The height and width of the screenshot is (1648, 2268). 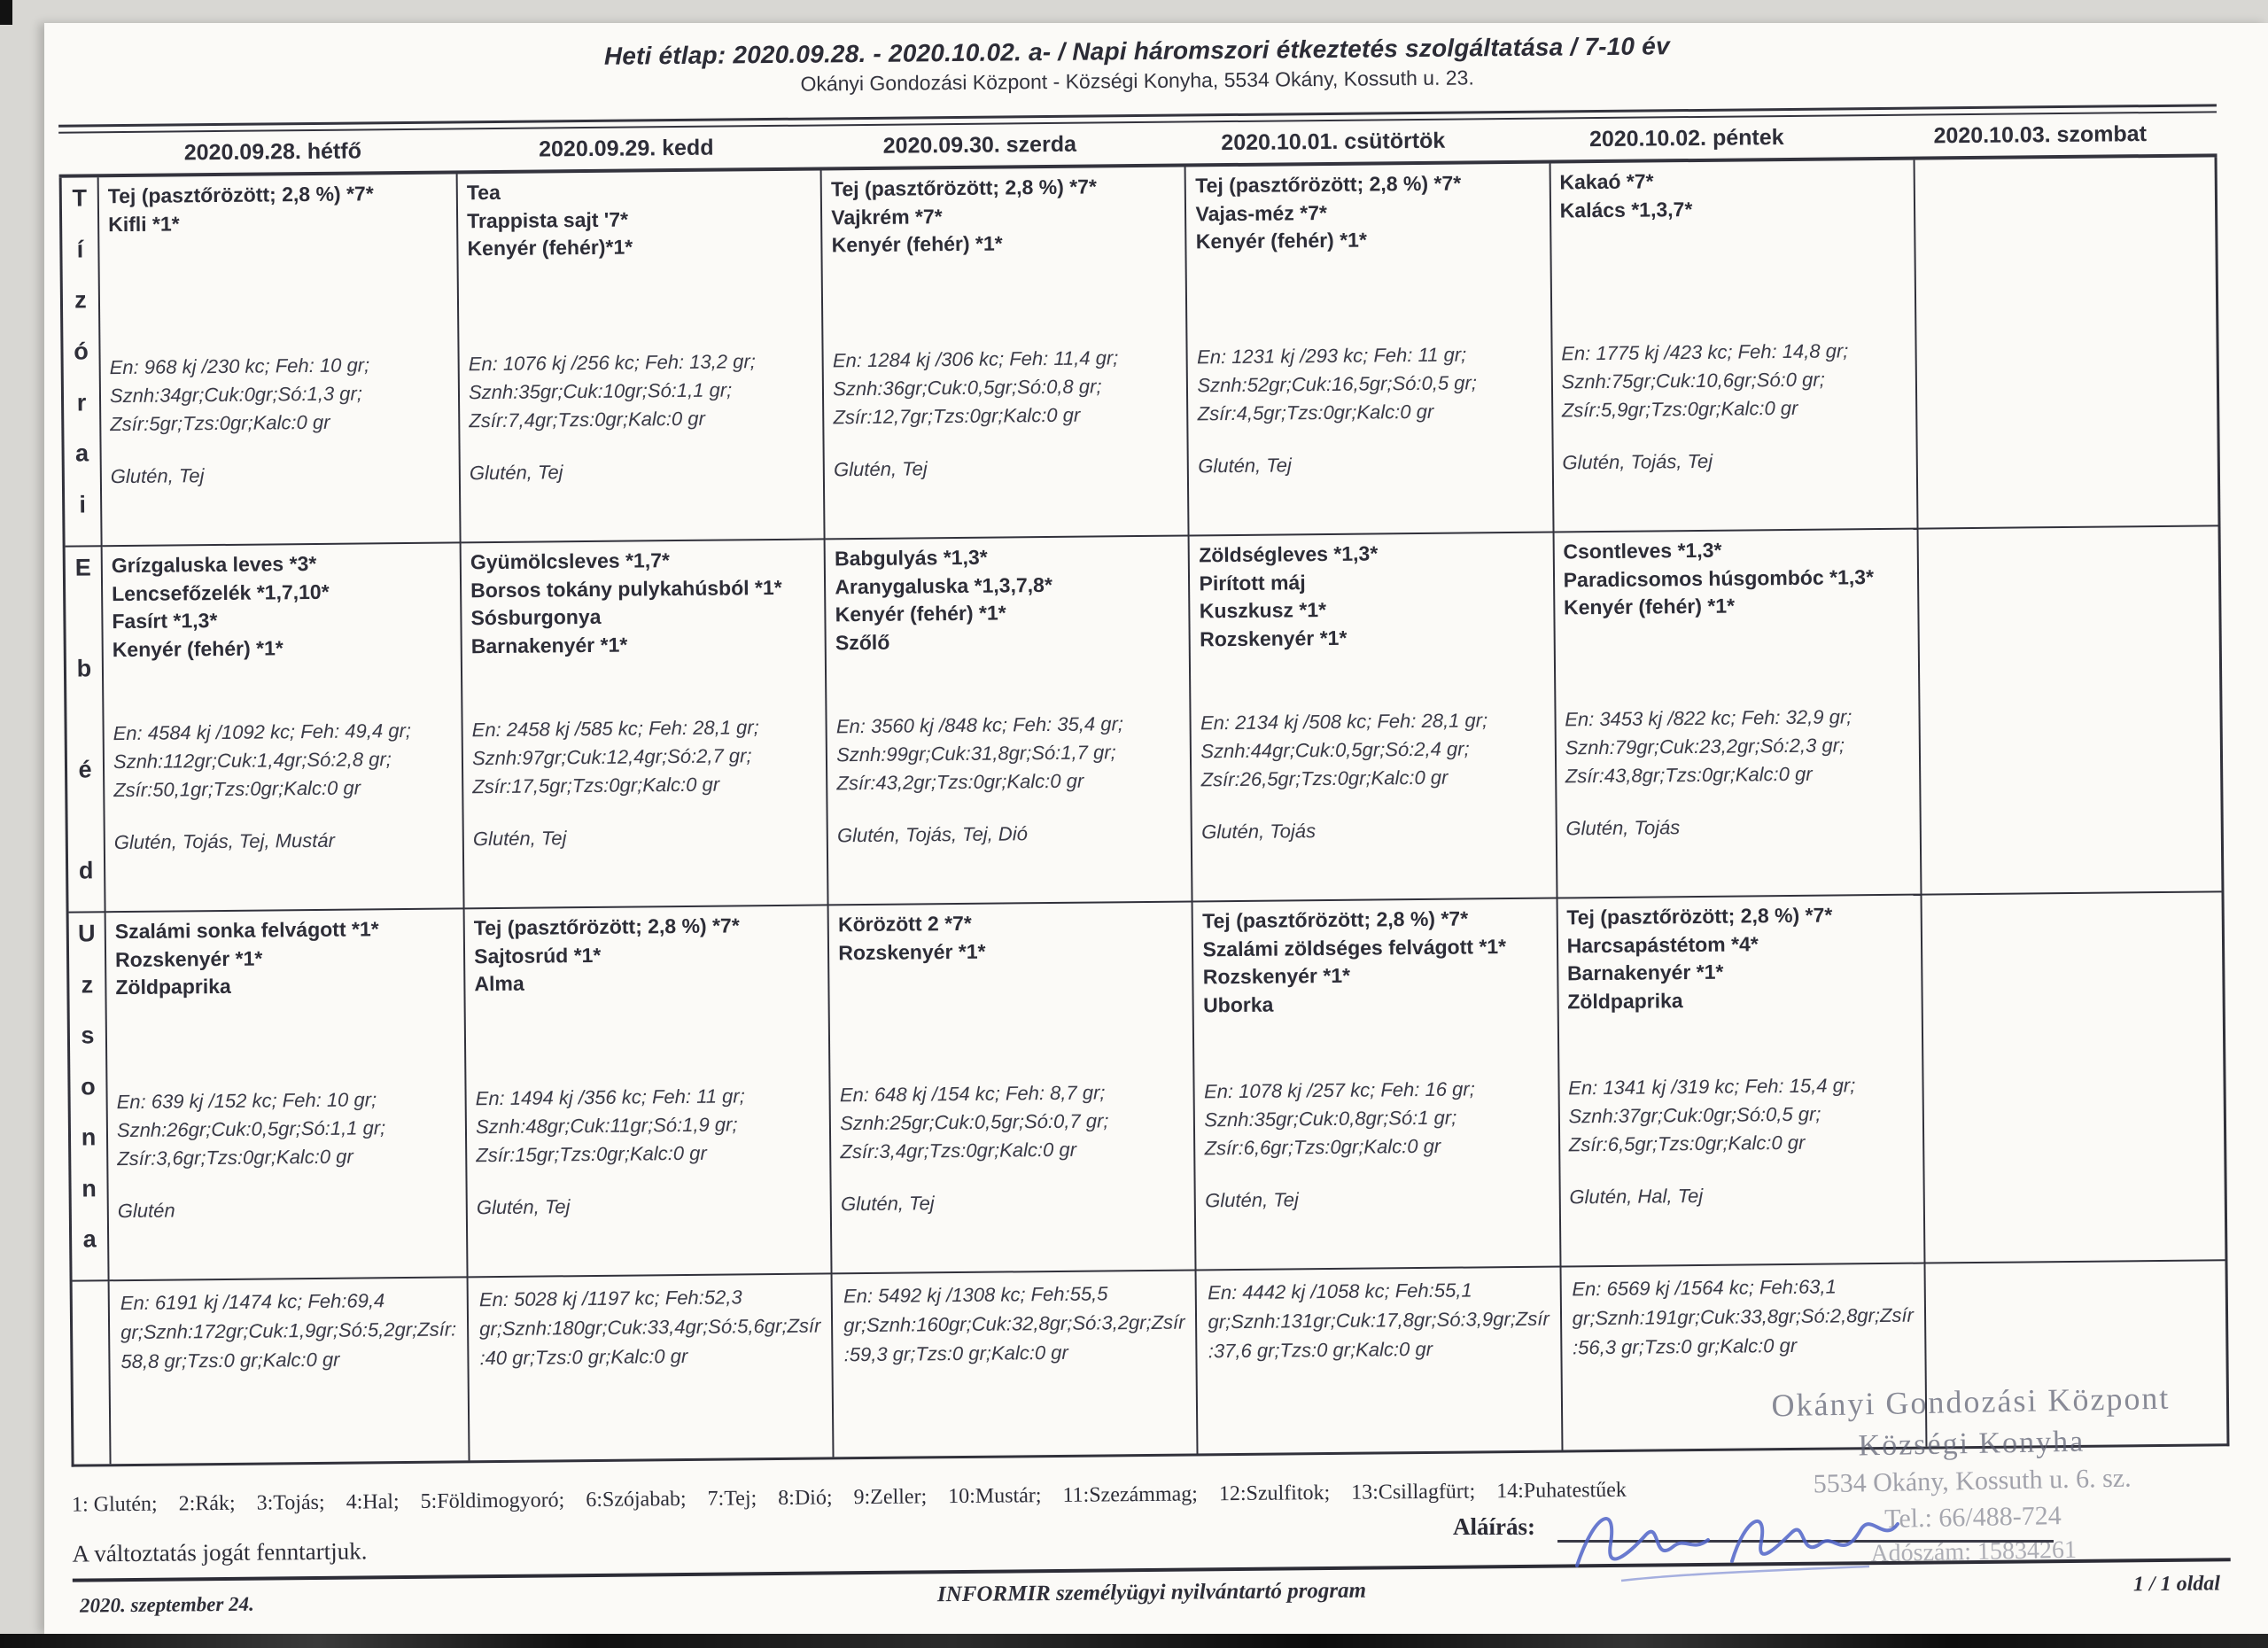 I want to click on scan-artifact-corner, so click(x=6, y=12).